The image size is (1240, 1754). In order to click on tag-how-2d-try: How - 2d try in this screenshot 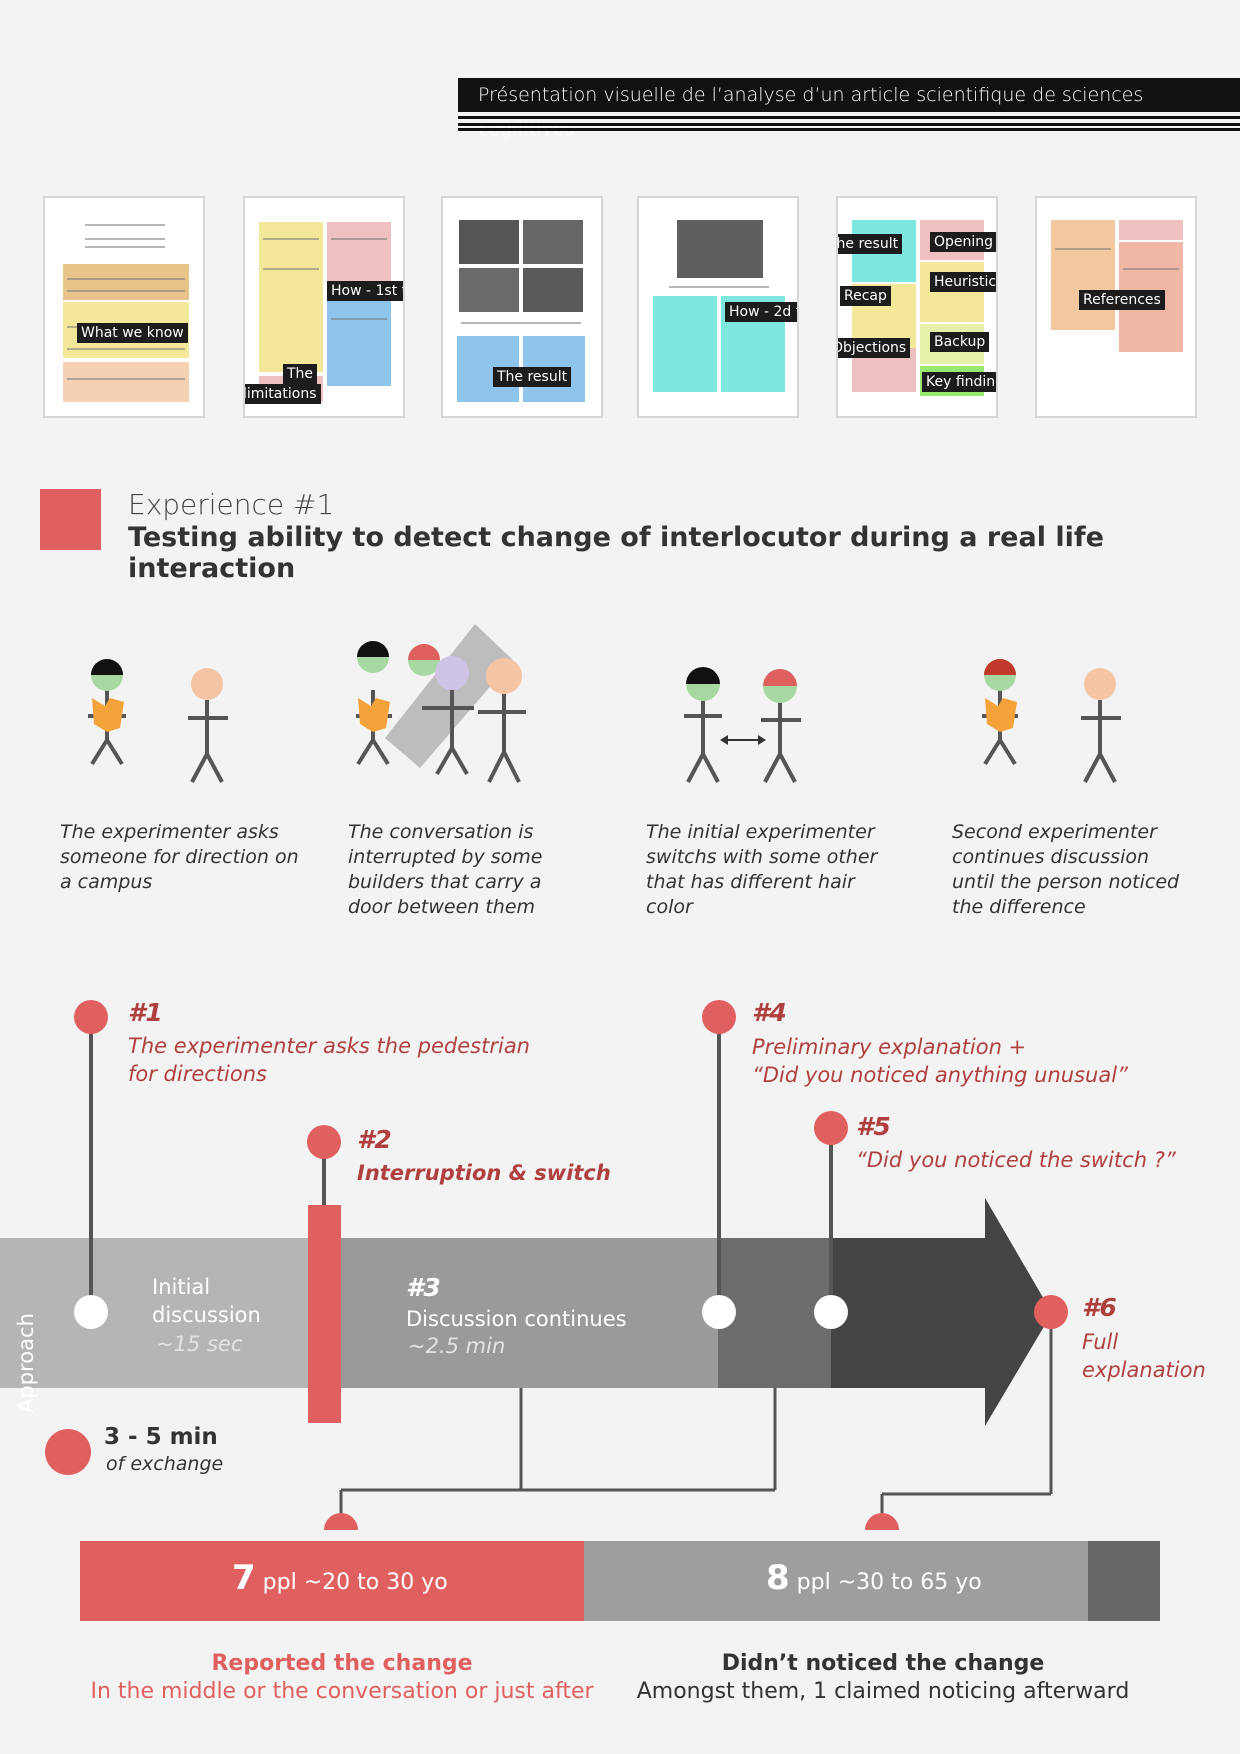, I will do `click(761, 312)`.